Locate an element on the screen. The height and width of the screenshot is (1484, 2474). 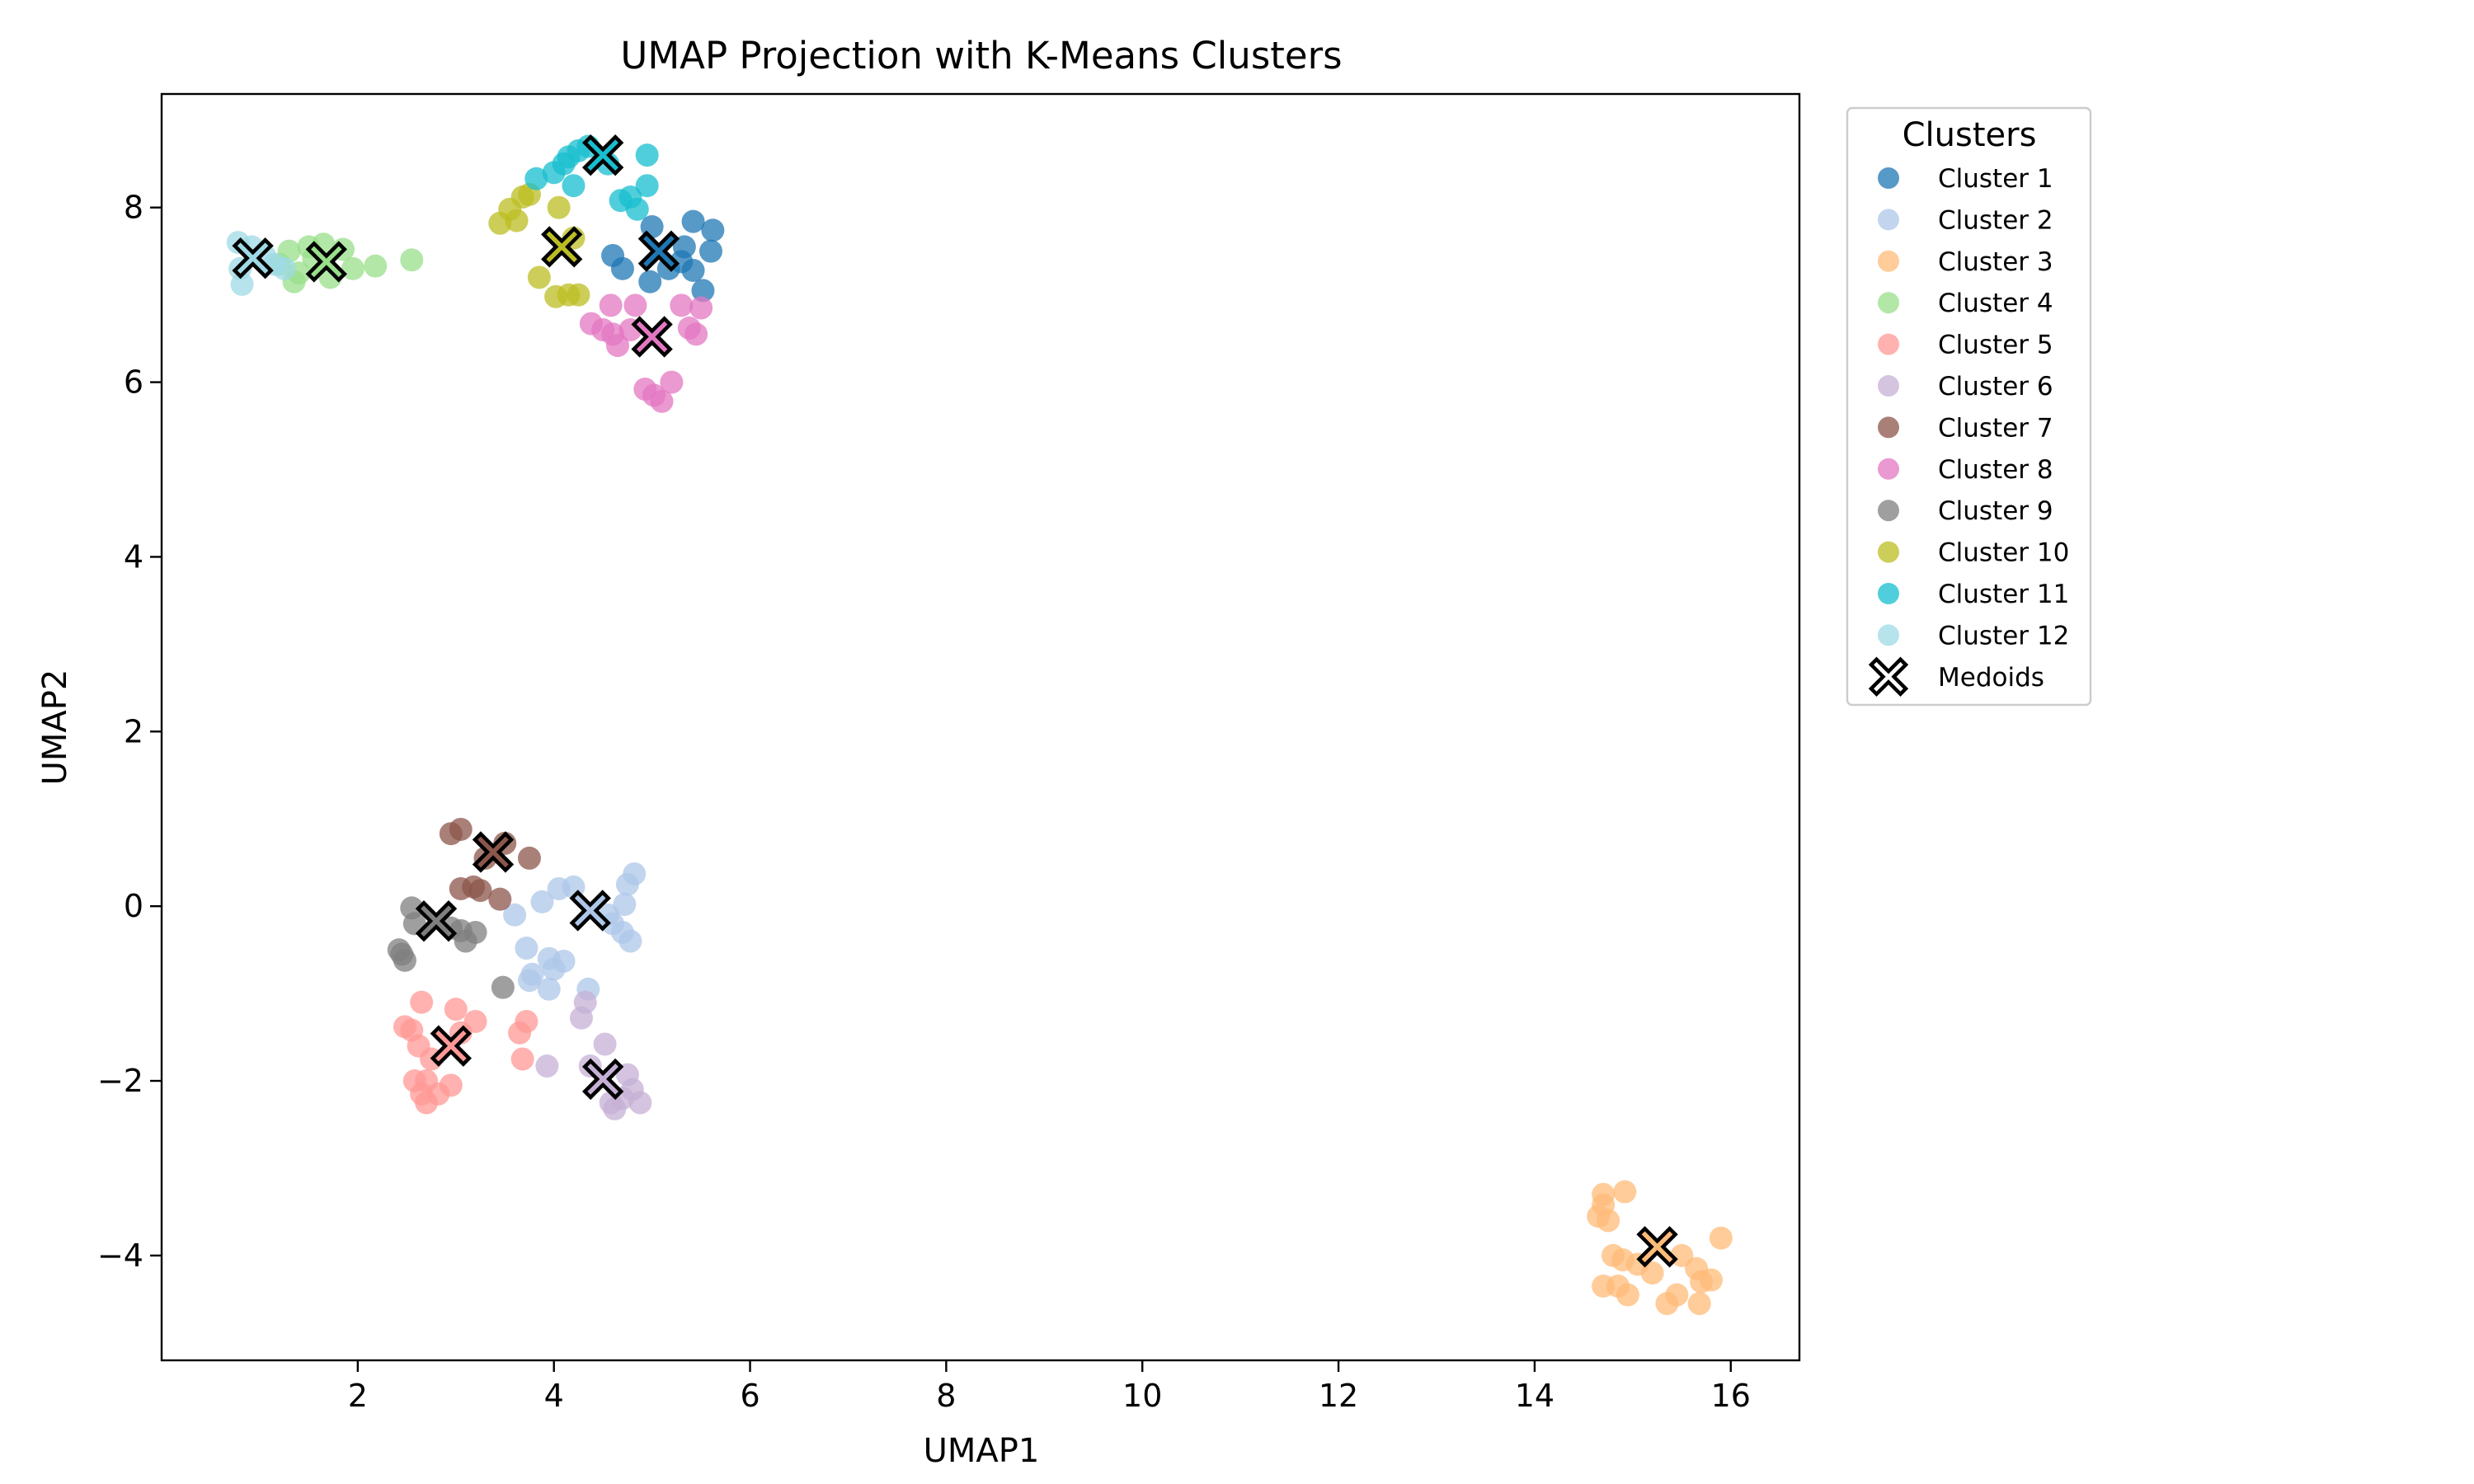
y-axis: −4 −2 0 2 4 6 8 is located at coordinates (129, 732).